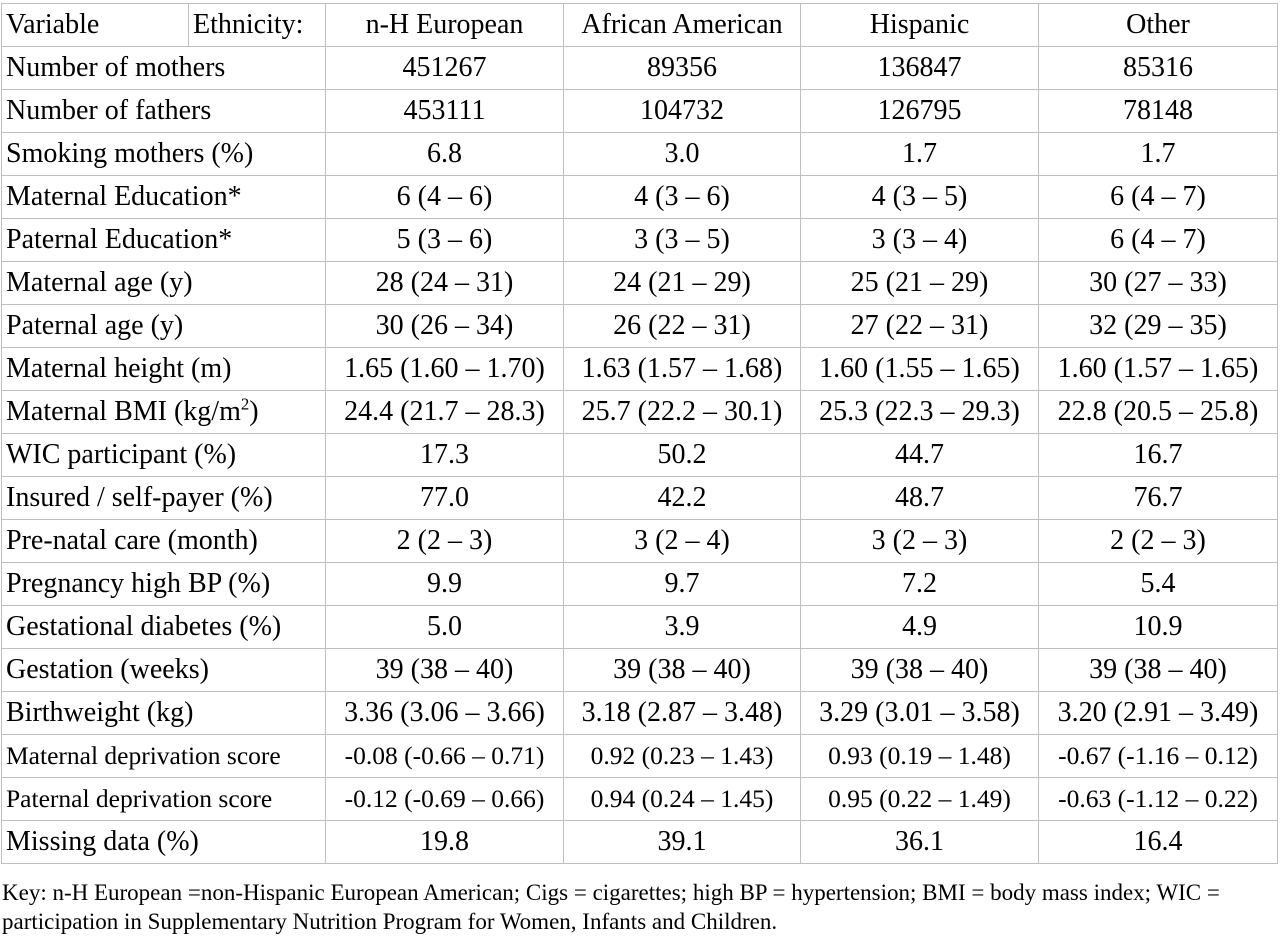 The height and width of the screenshot is (940, 1280). What do you see at coordinates (682, 111) in the screenshot?
I see `cell-value: 104732` at bounding box center [682, 111].